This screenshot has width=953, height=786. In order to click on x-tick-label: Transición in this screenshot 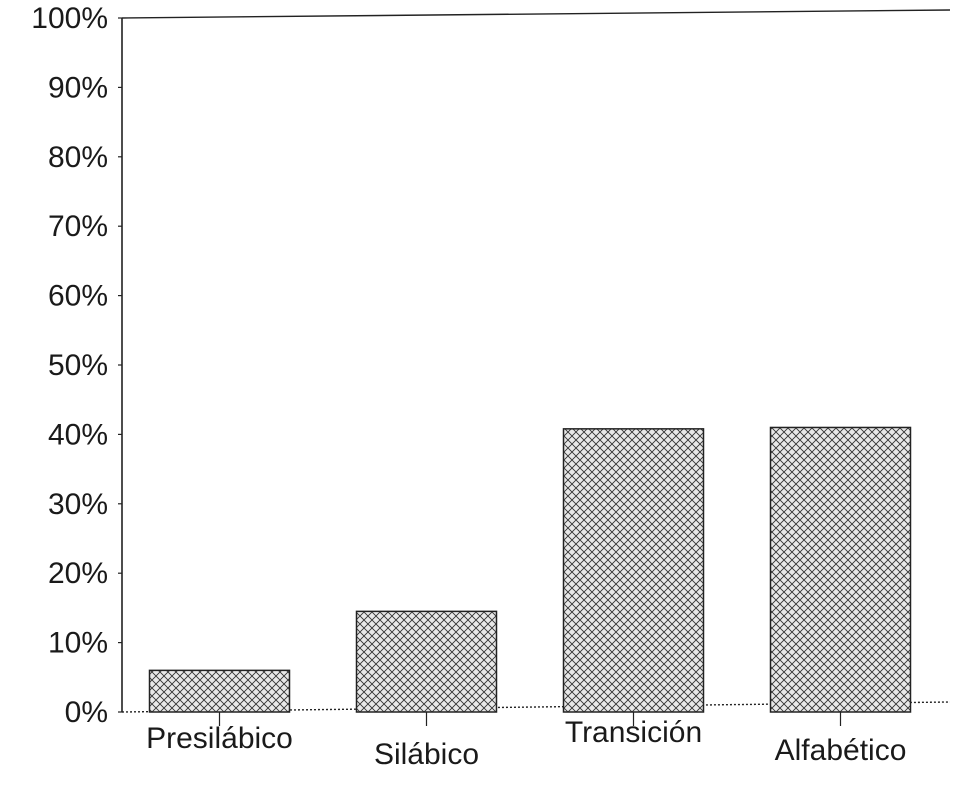, I will do `click(633, 732)`.